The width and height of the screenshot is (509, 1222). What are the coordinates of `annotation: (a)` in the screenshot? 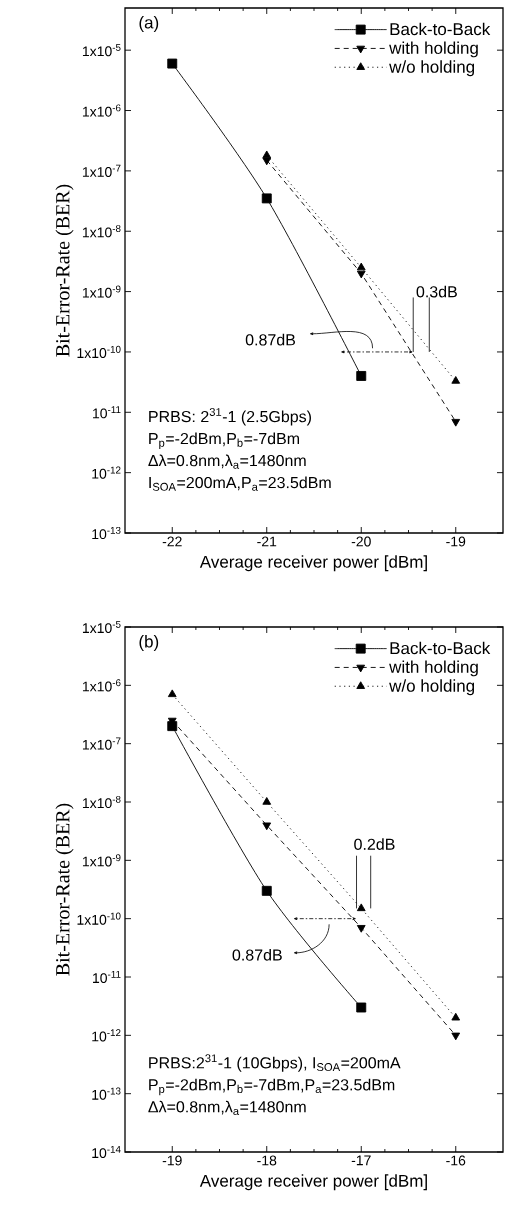 It's located at (149, 24).